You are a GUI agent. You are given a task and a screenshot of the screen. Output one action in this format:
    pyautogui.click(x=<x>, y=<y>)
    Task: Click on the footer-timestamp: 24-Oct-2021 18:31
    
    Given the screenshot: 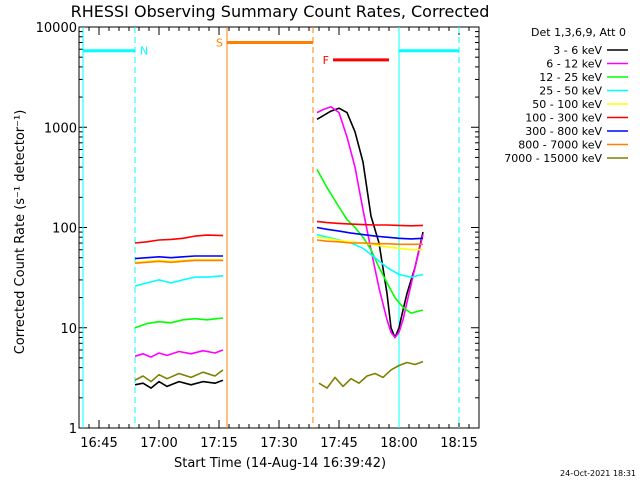 What is the action you would take?
    pyautogui.click(x=598, y=473)
    